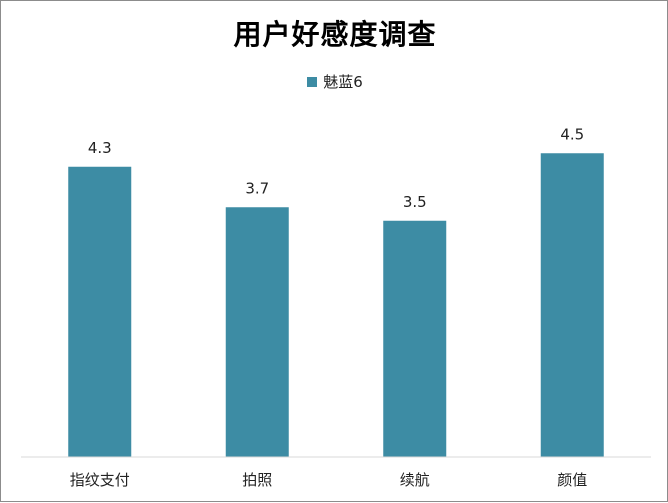  I want to click on legend-label: 魅蓝6, so click(343, 82).